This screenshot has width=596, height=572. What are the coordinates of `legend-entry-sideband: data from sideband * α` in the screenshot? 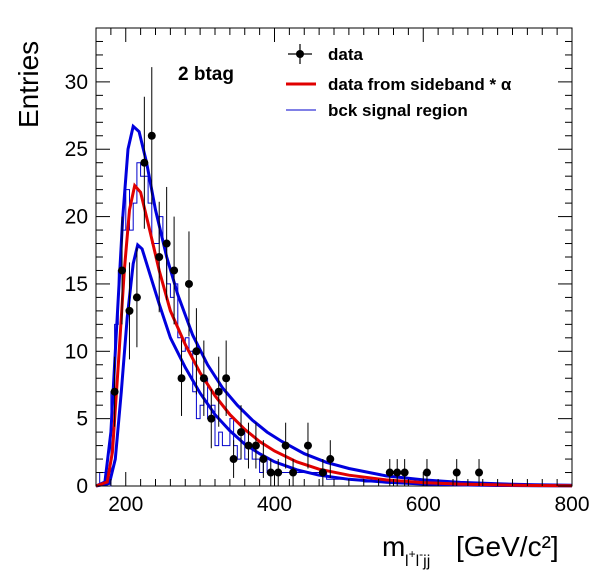 It's located at (399, 84).